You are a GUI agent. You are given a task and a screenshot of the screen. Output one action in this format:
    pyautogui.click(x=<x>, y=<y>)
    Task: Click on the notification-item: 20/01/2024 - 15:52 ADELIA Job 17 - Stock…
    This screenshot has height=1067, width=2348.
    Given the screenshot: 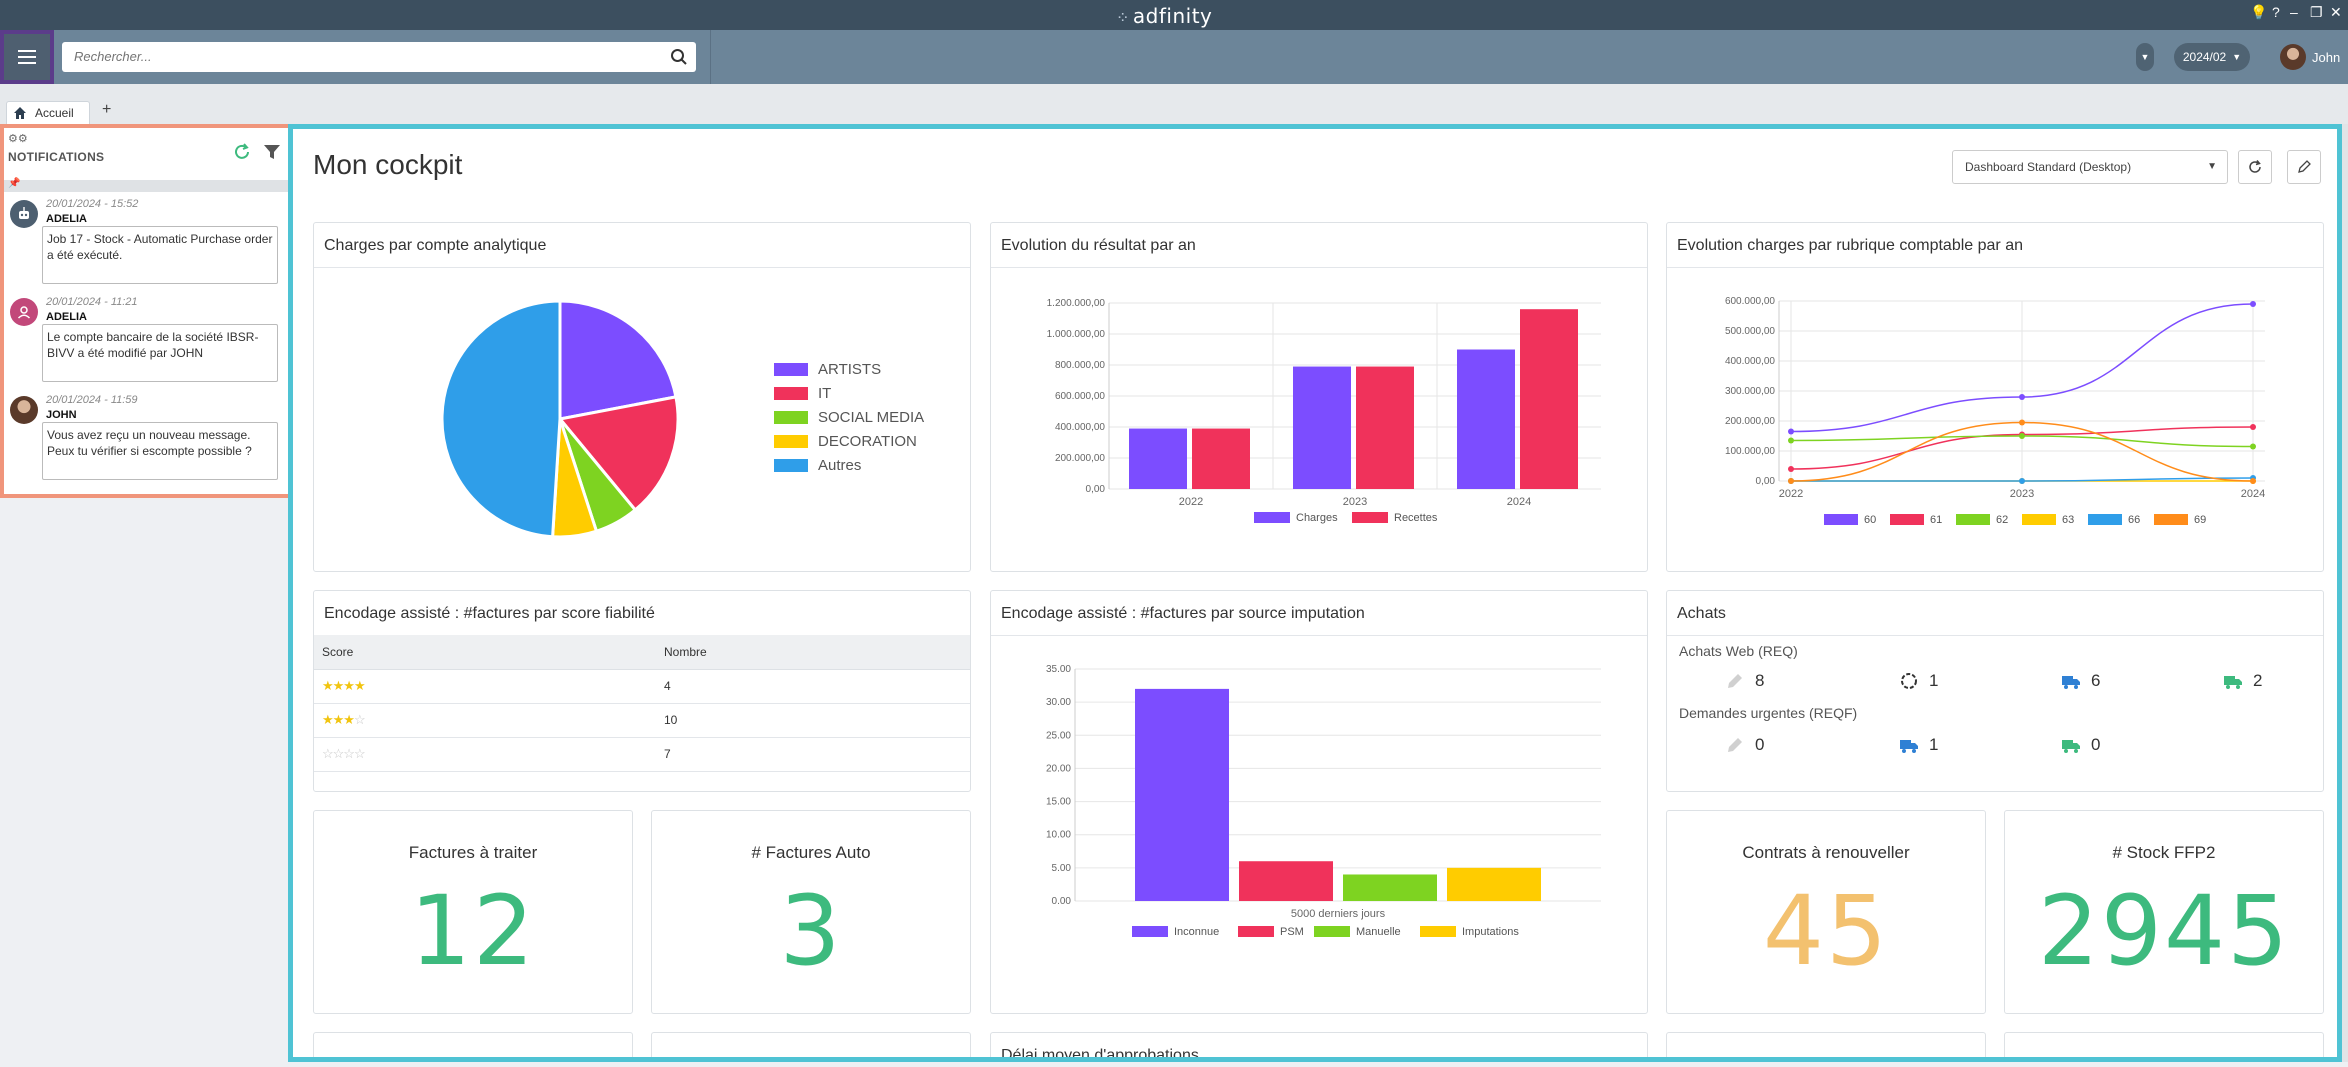 What is the action you would take?
    pyautogui.click(x=148, y=246)
    